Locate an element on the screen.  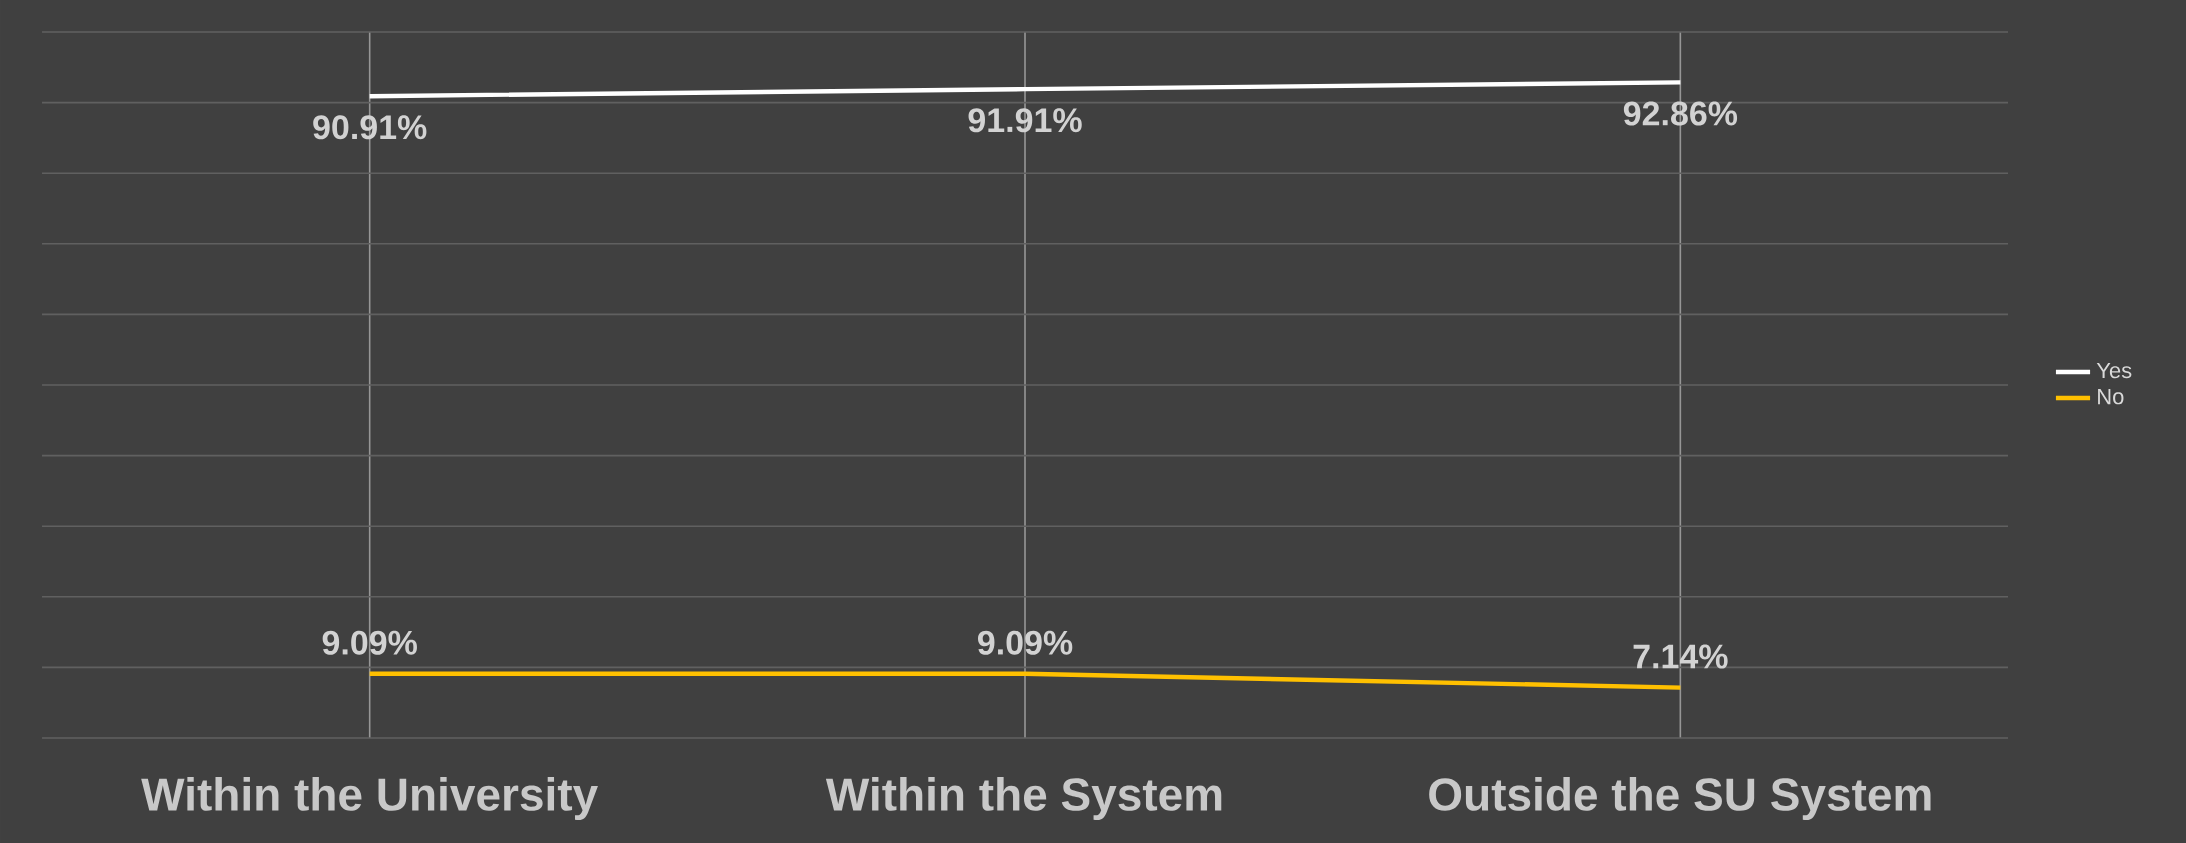
data-label: 9.09% is located at coordinates (1025, 642).